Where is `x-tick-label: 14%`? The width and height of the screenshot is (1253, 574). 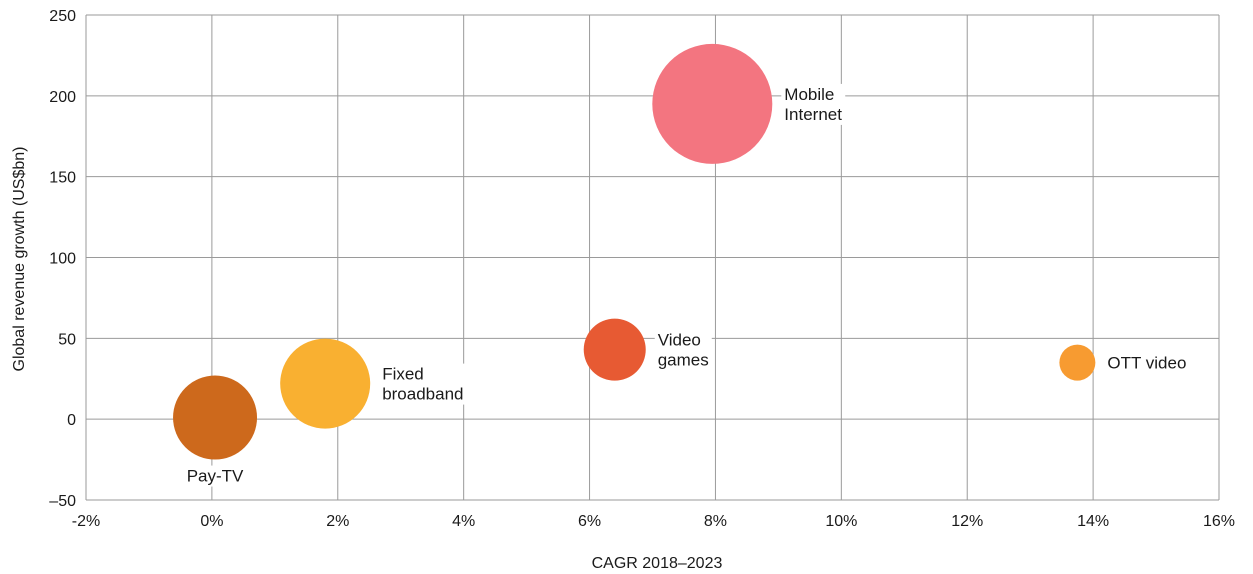
x-tick-label: 14% is located at coordinates (1093, 521).